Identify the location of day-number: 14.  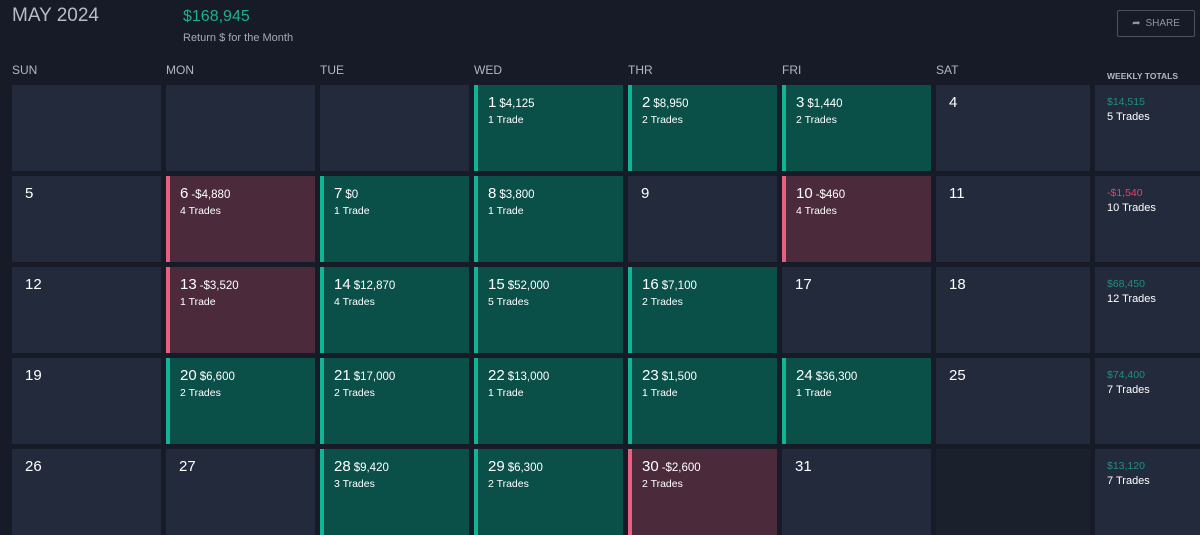
(342, 284).